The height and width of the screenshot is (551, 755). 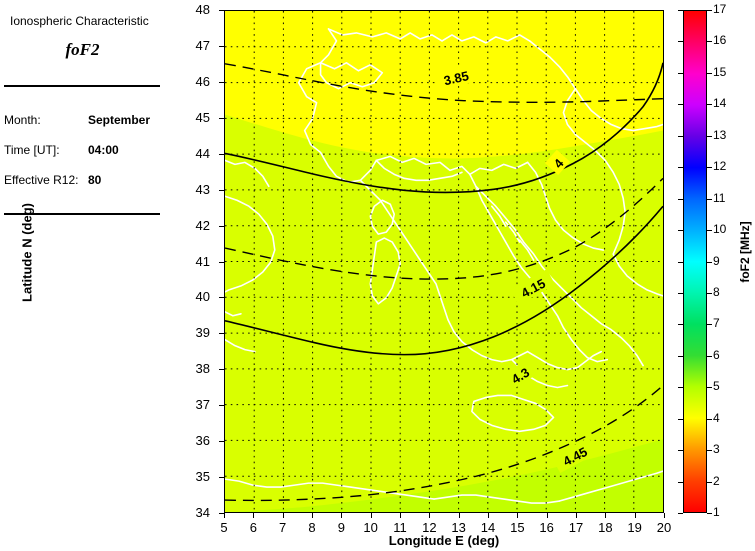 What do you see at coordinates (312, 527) in the screenshot?
I see `x-tick-label: 8` at bounding box center [312, 527].